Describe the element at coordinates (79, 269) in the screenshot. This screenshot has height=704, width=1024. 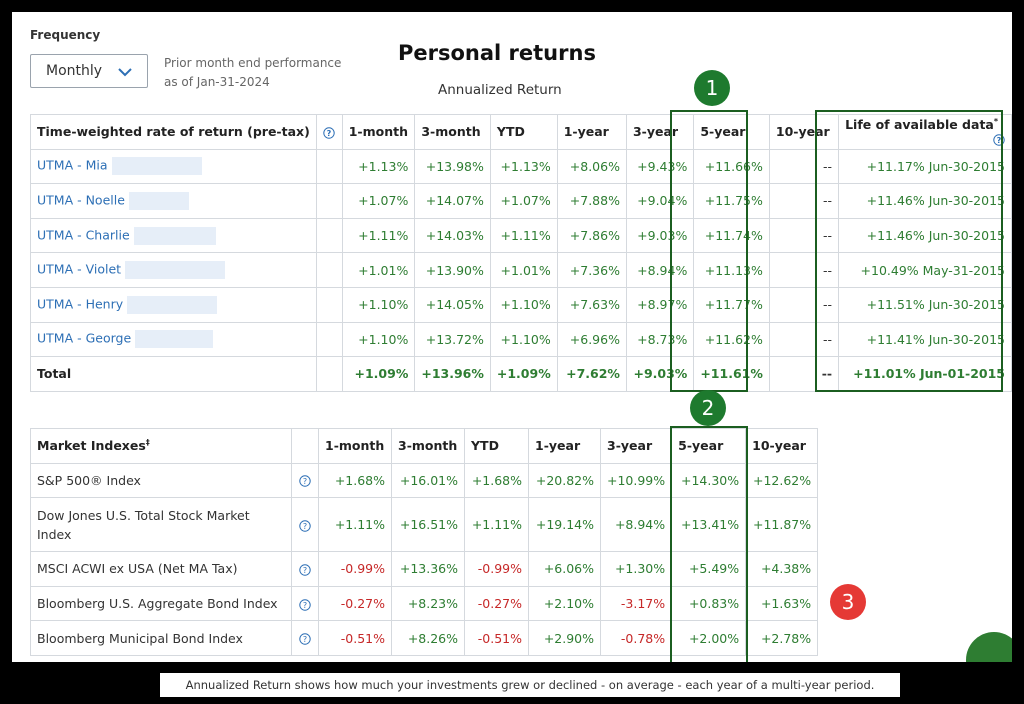
I see `account-link: UTMA - Violet` at that location.